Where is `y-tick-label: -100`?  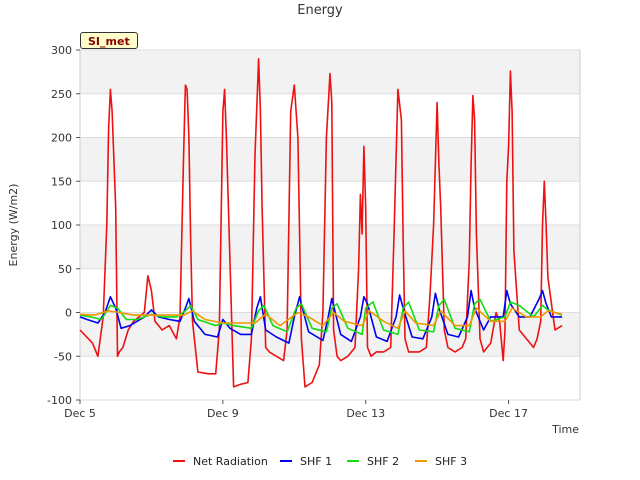
y-tick-label: -100 is located at coordinates (59, 400).